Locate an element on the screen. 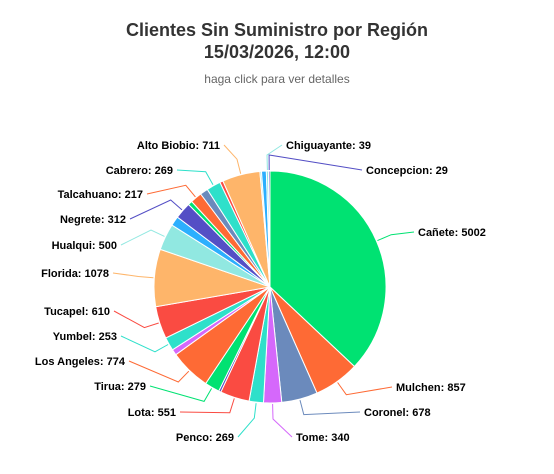 This screenshot has height=474, width=554. connector-lota is located at coordinates (207, 406).